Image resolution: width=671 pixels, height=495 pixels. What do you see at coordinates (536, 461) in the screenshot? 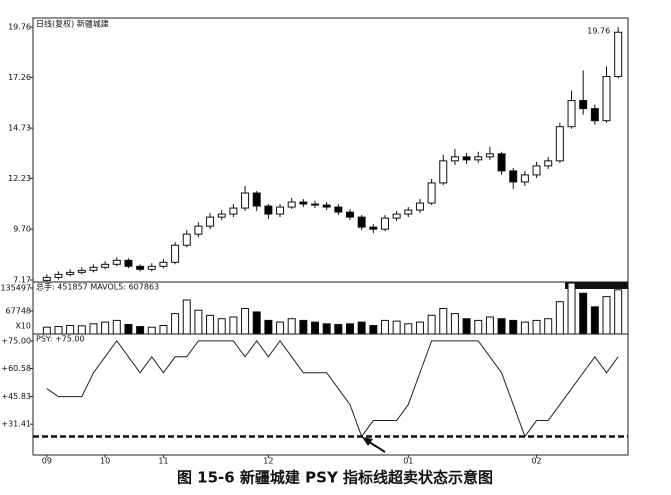
I see `x-tick-label: 02` at bounding box center [536, 461].